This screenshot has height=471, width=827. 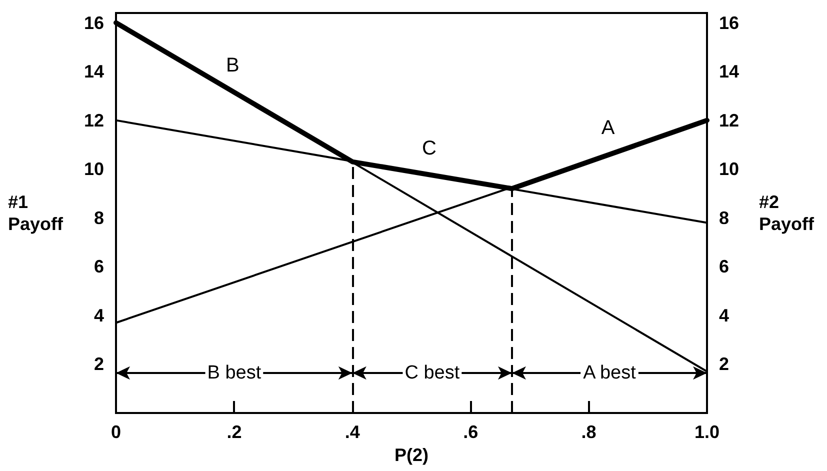 I want to click on y2-tick-label: 6, so click(x=724, y=266).